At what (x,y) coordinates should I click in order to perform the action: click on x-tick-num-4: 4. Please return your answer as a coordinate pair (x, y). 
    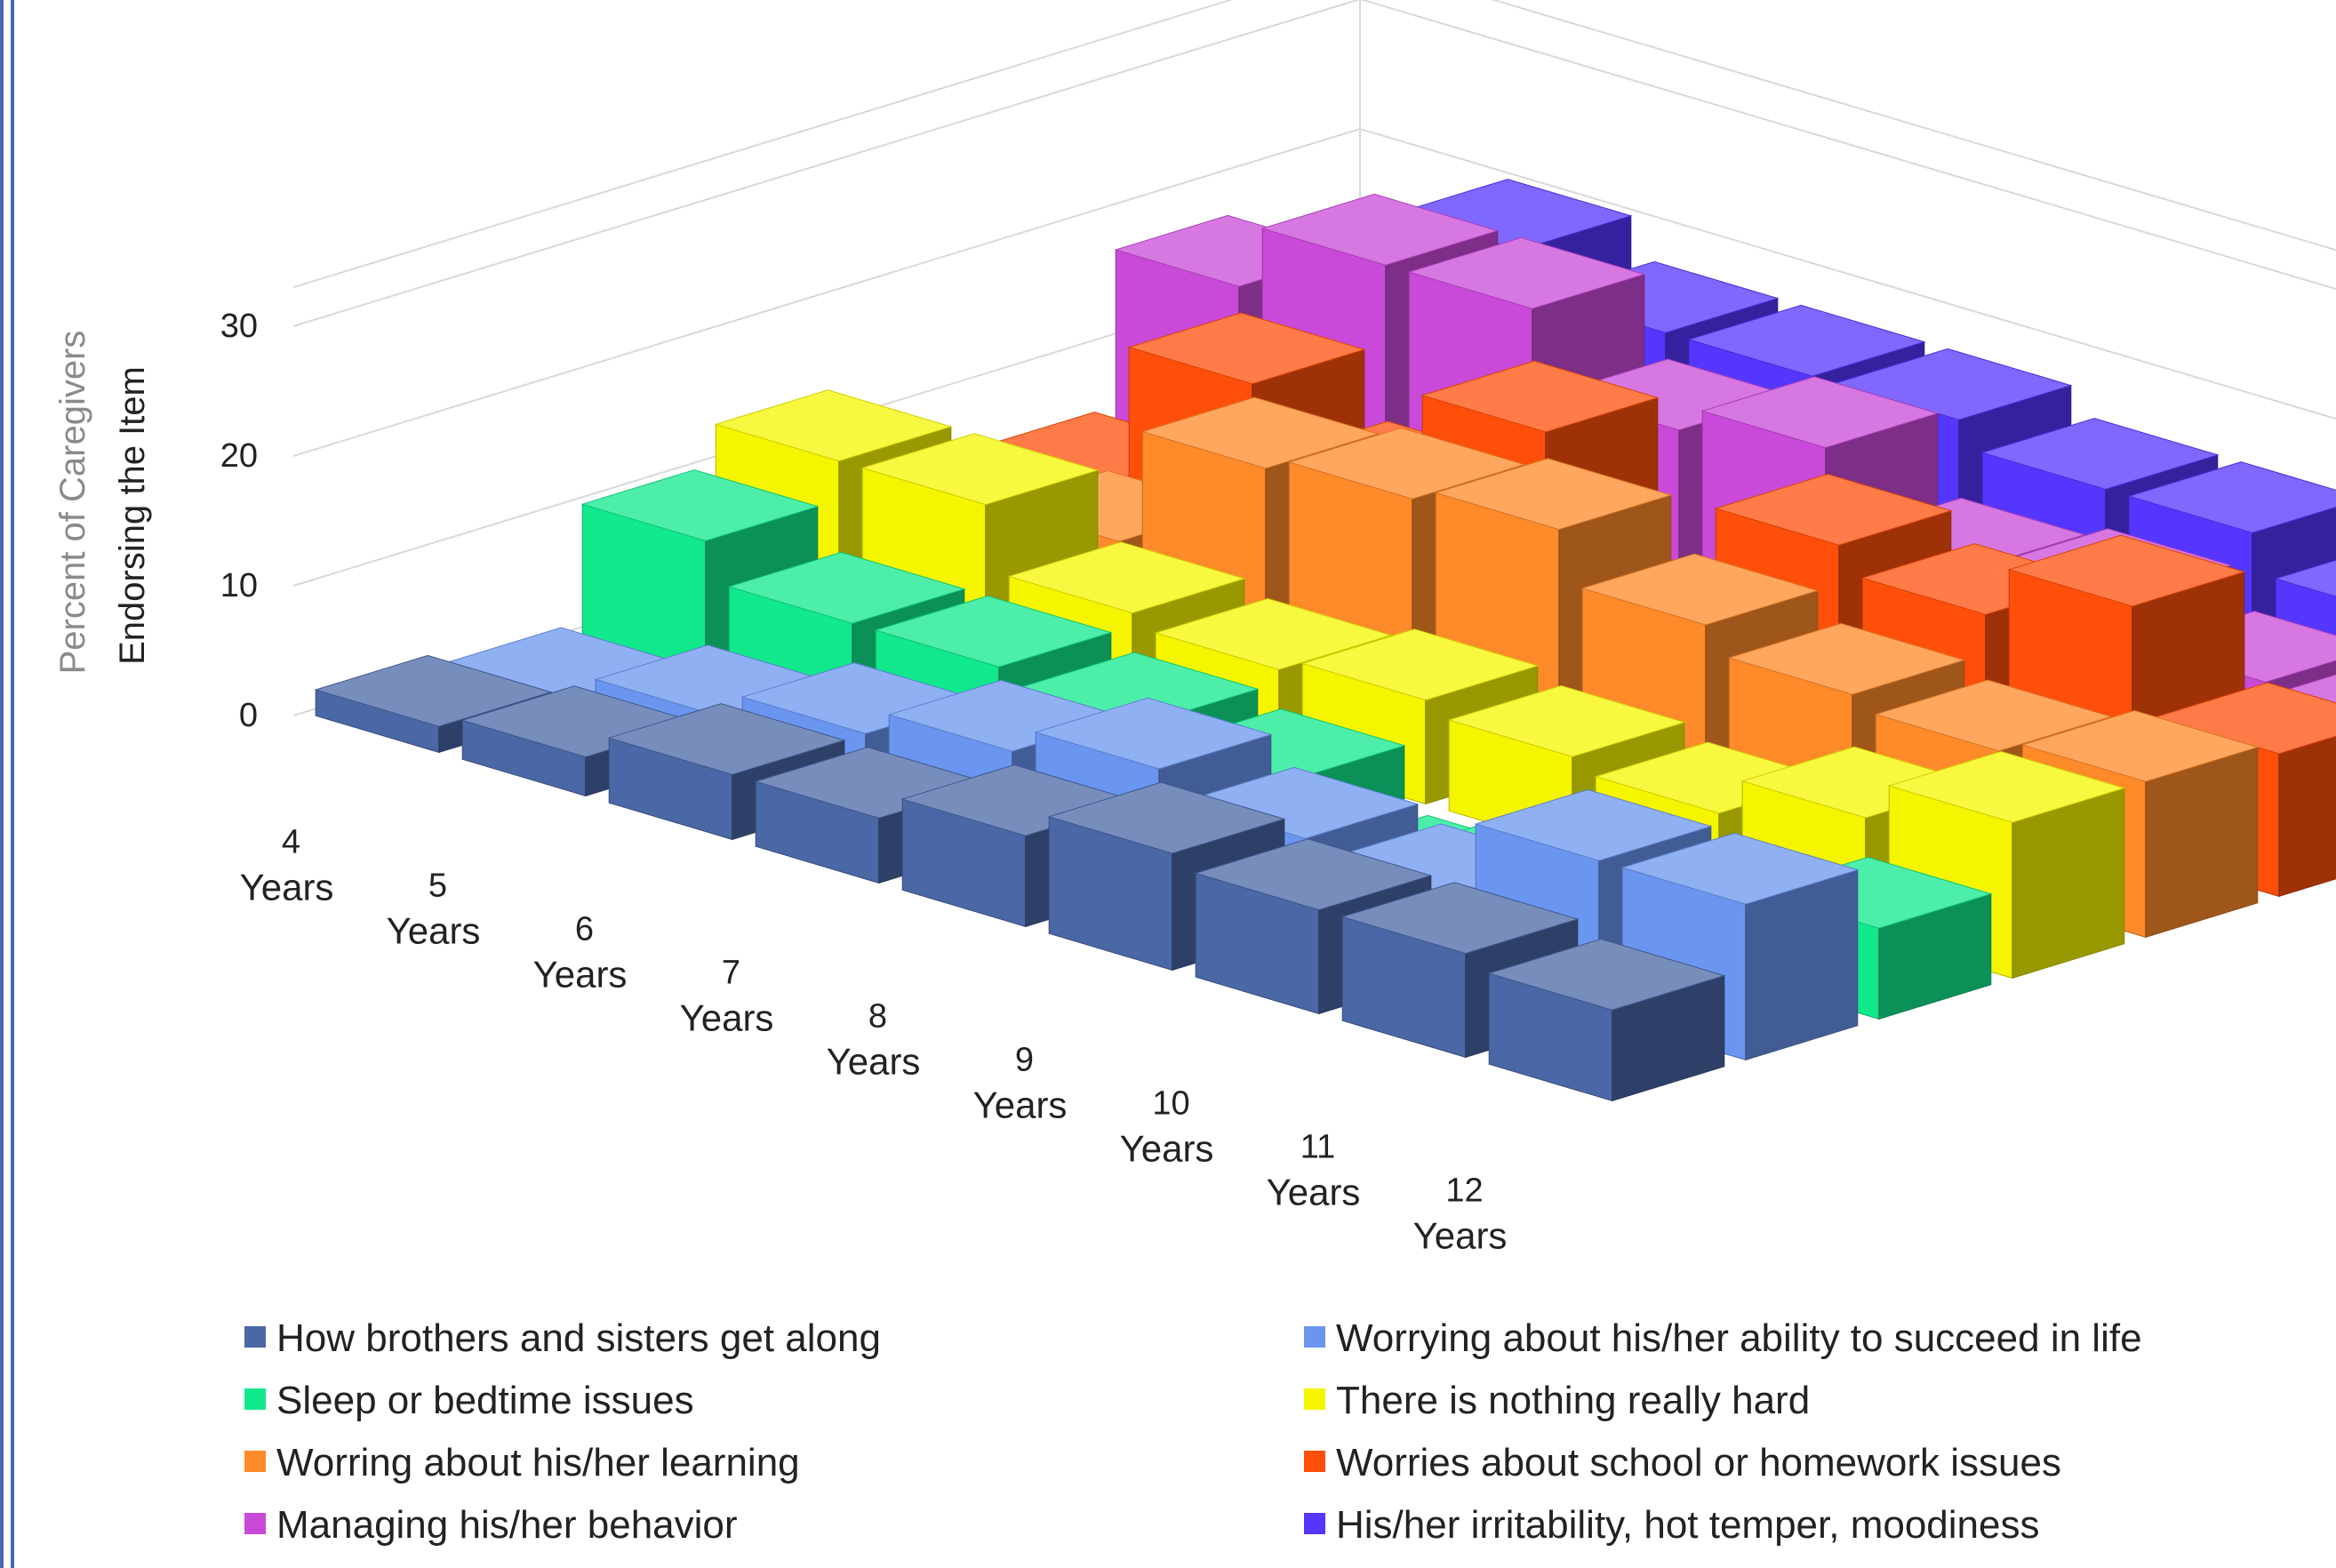
    Looking at the image, I should click on (291, 842).